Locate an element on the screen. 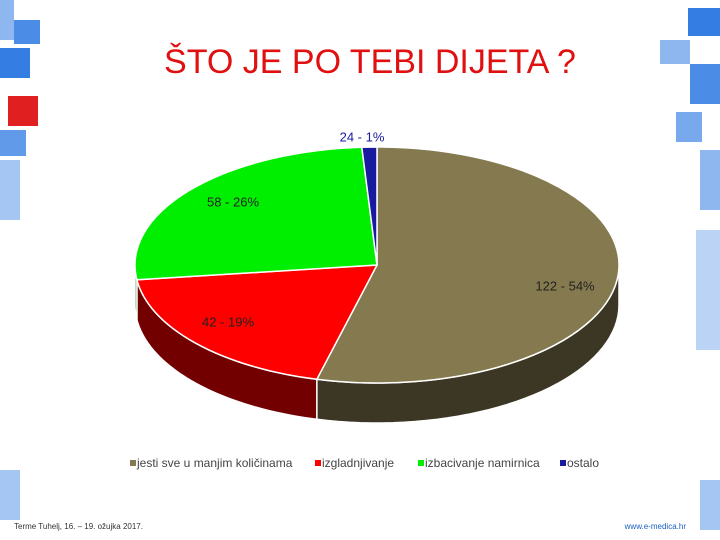  legend-label: jesti sve u manjim količinama is located at coordinates (214, 463).